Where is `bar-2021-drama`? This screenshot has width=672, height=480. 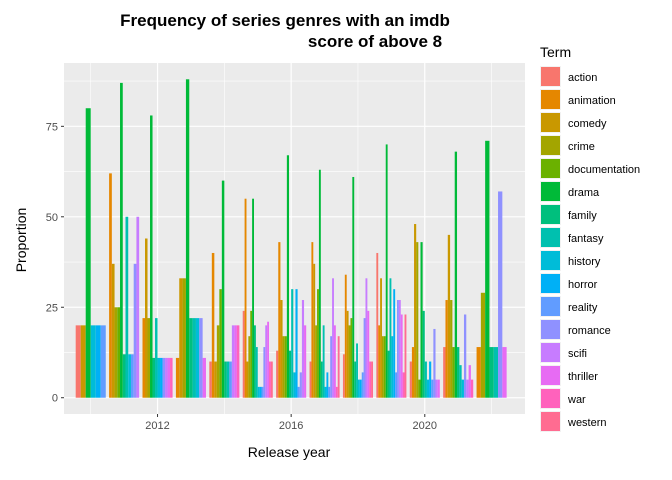
bar-2021-drama is located at coordinates (456, 274).